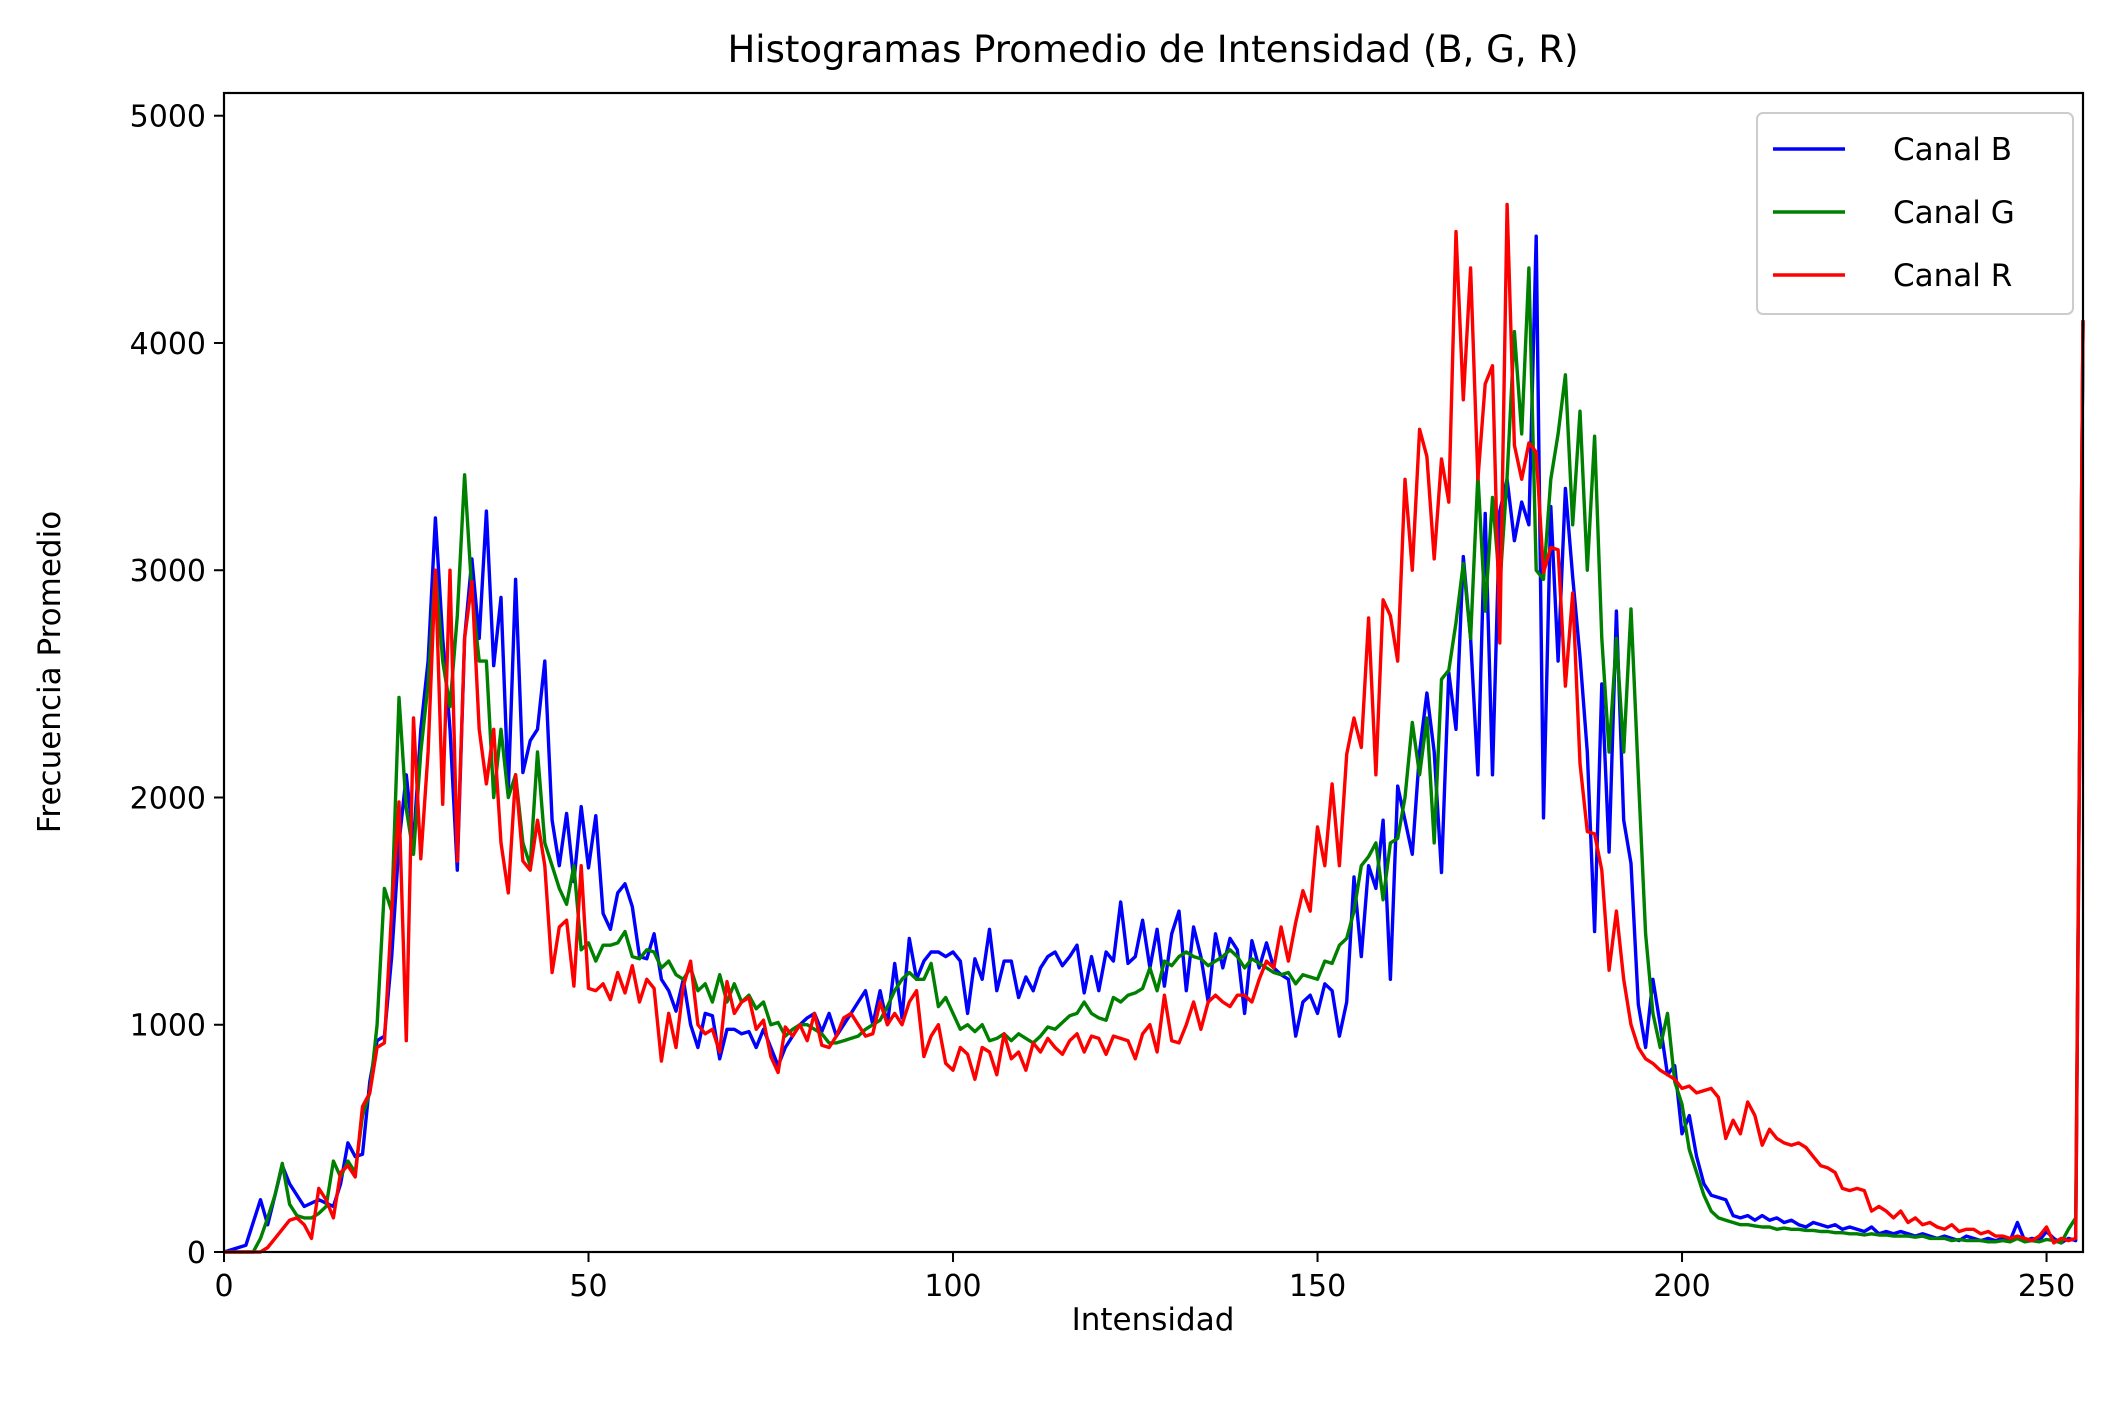 This screenshot has width=2117, height=1407. Describe the element at coordinates (1952, 276) in the screenshot. I see `legend-label: Canal R` at that location.